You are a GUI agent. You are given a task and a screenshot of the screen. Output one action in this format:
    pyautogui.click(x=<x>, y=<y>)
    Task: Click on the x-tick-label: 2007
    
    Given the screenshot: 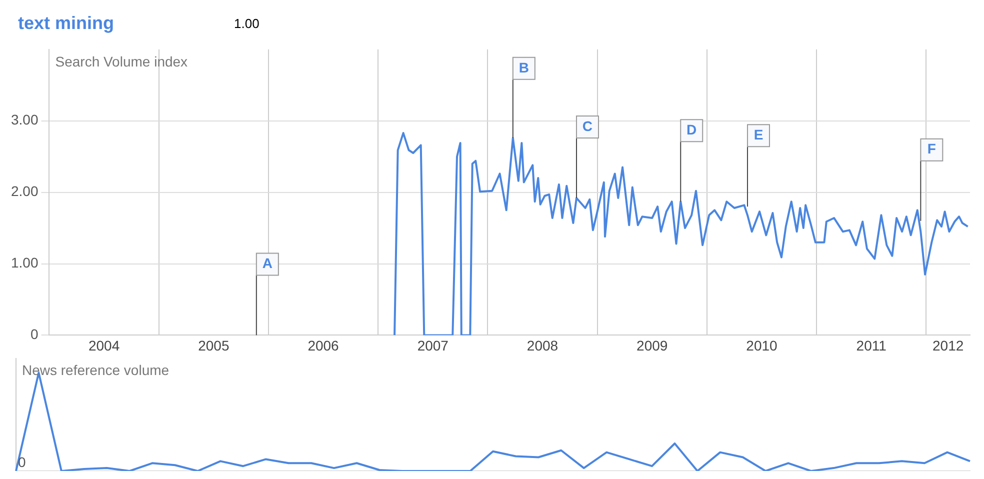 What is the action you would take?
    pyautogui.click(x=433, y=345)
    